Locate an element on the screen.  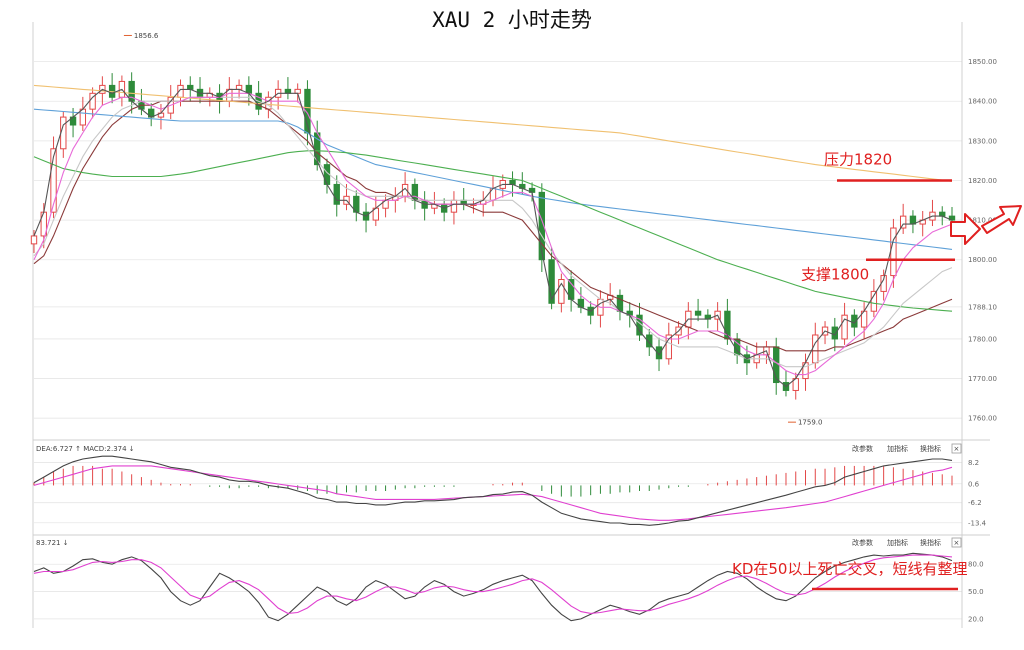
macd-dea-line is located at coordinates (493, 493).